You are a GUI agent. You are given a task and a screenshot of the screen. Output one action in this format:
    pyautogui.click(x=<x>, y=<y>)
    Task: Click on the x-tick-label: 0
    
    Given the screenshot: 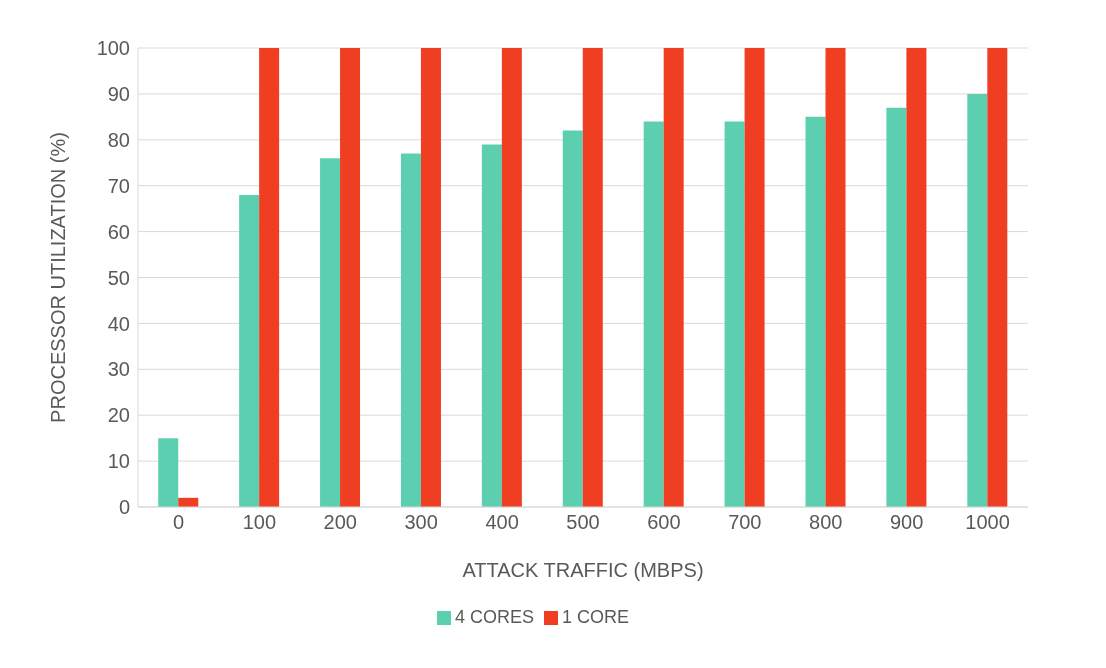 What is the action you would take?
    pyautogui.click(x=178, y=522)
    